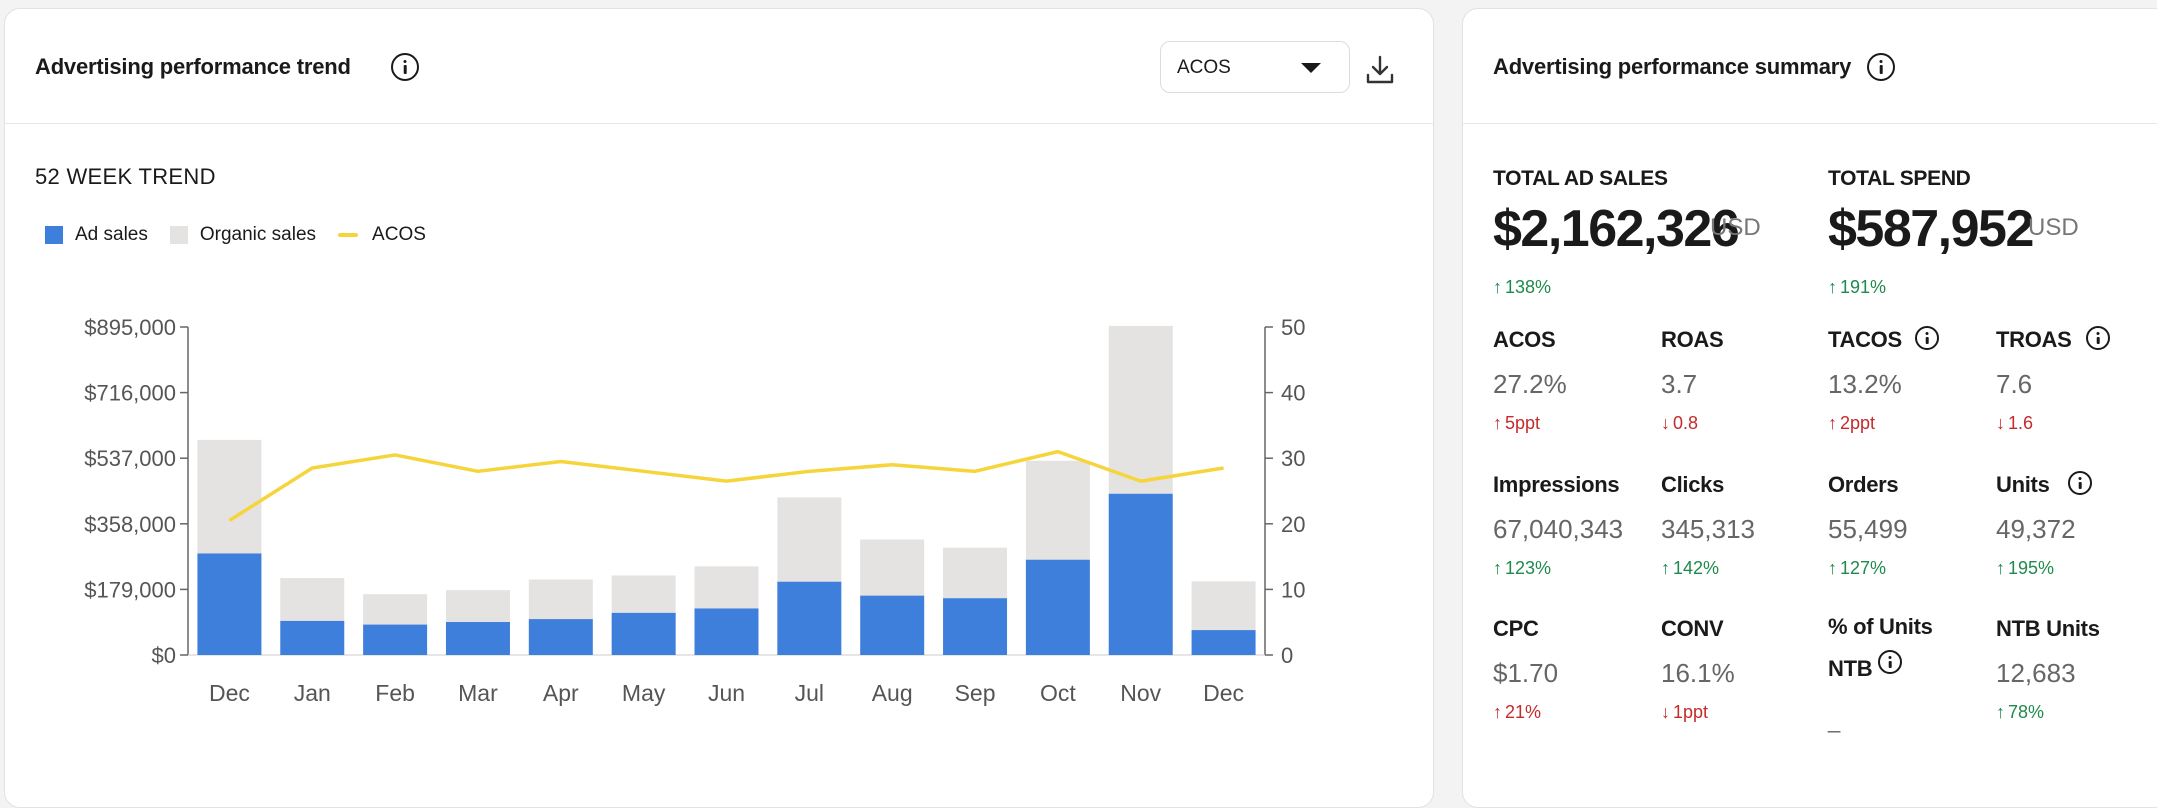  I want to click on metric-label: TACOS, so click(1865, 340).